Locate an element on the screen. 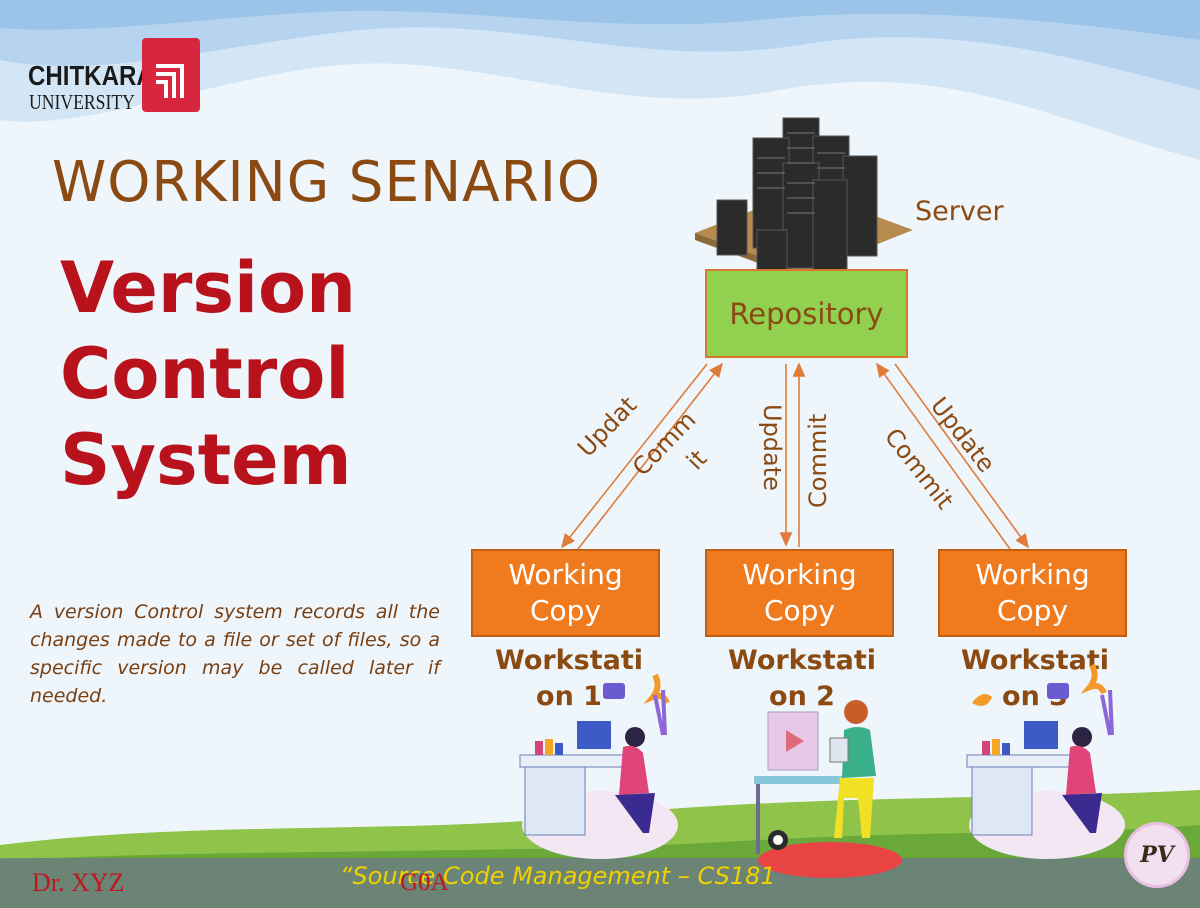 This screenshot has height=908, width=1200. repository-label: Repository is located at coordinates (806, 313).